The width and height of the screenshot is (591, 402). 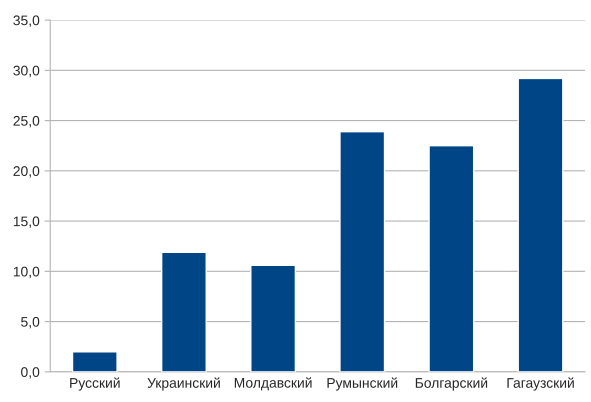 I want to click on x-tick-label: Русский, so click(x=95, y=384).